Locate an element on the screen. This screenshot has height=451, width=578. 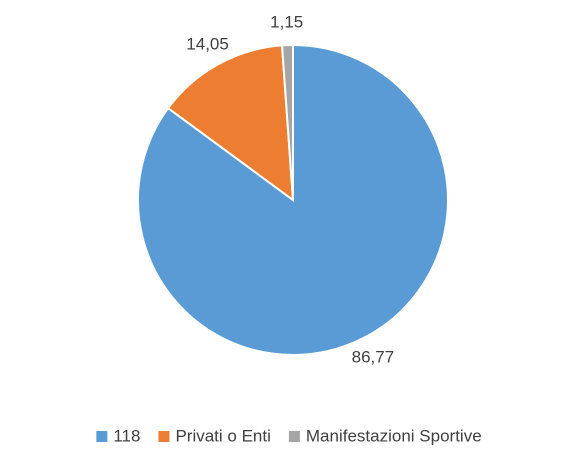
data-label: 86,77 is located at coordinates (373, 356).